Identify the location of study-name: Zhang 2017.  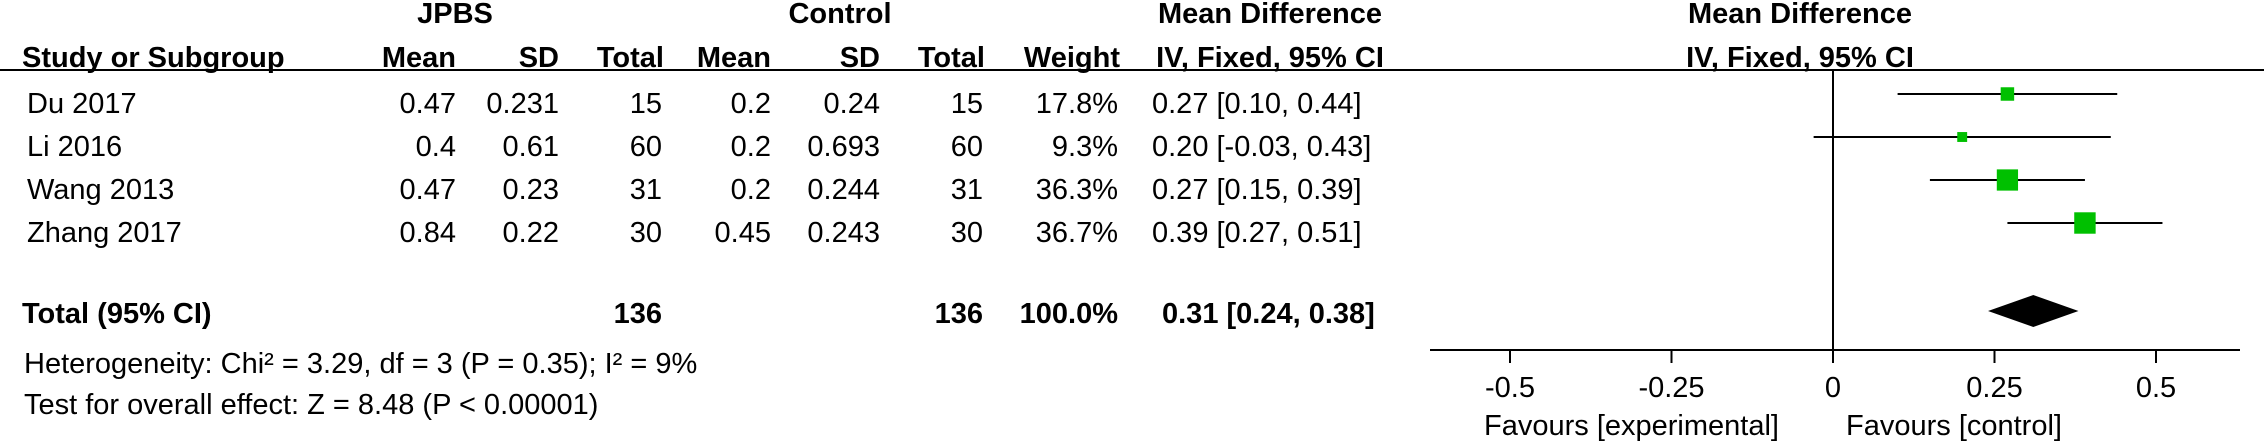
(104, 233).